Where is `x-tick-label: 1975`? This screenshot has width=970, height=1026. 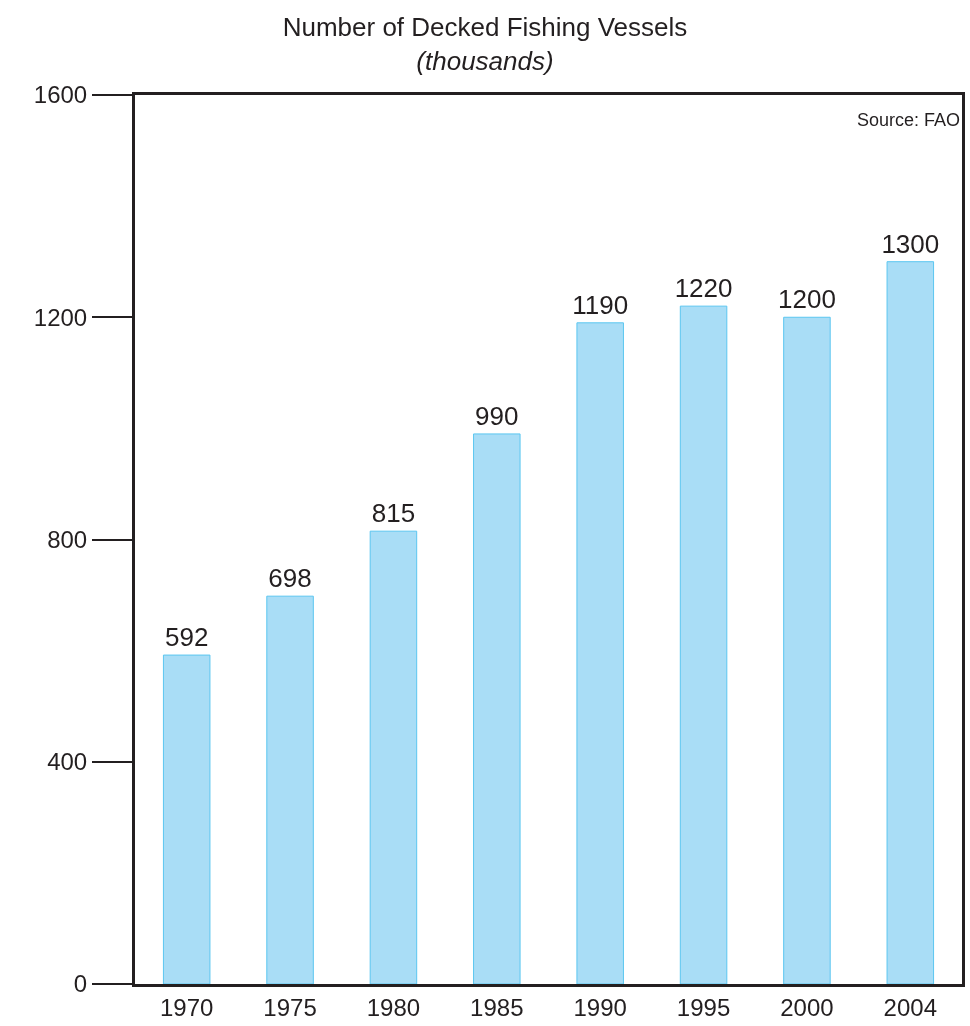 x-tick-label: 1975 is located at coordinates (290, 1007).